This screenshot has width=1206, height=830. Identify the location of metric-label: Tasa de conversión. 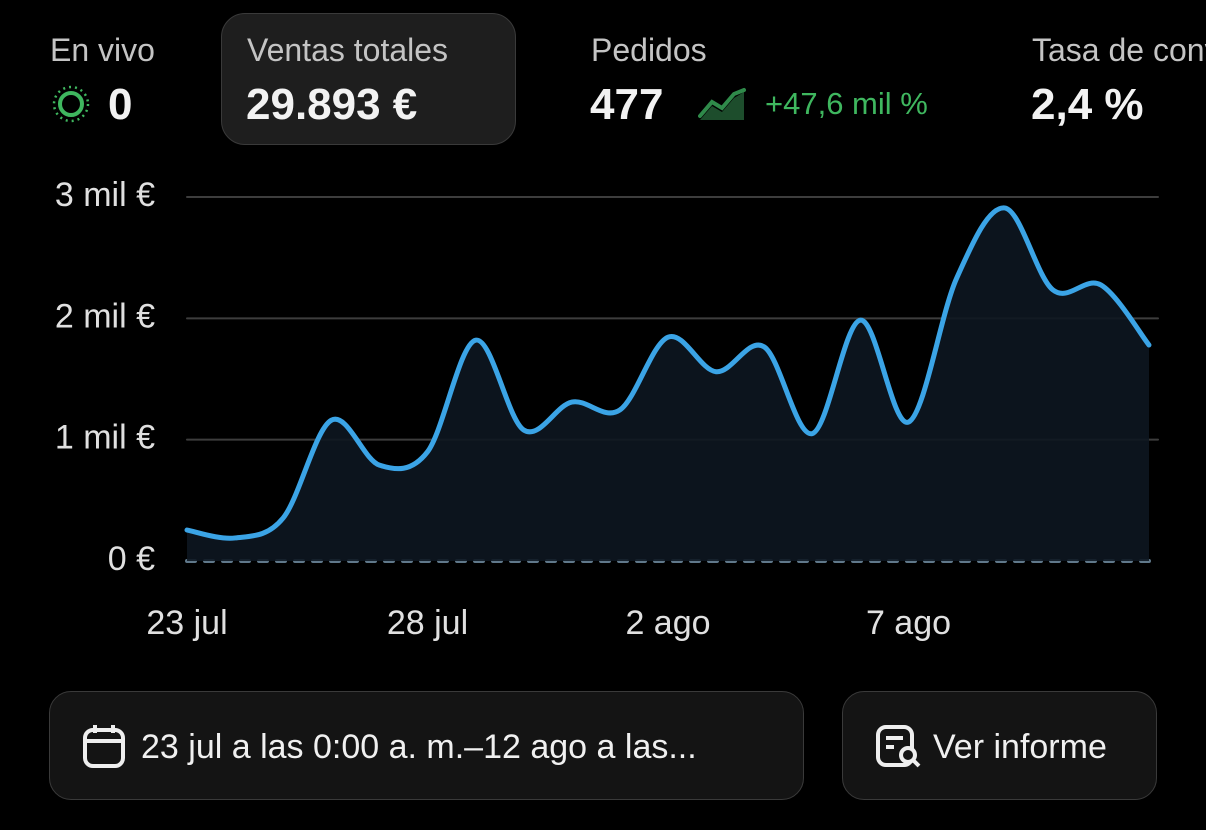
(1119, 50).